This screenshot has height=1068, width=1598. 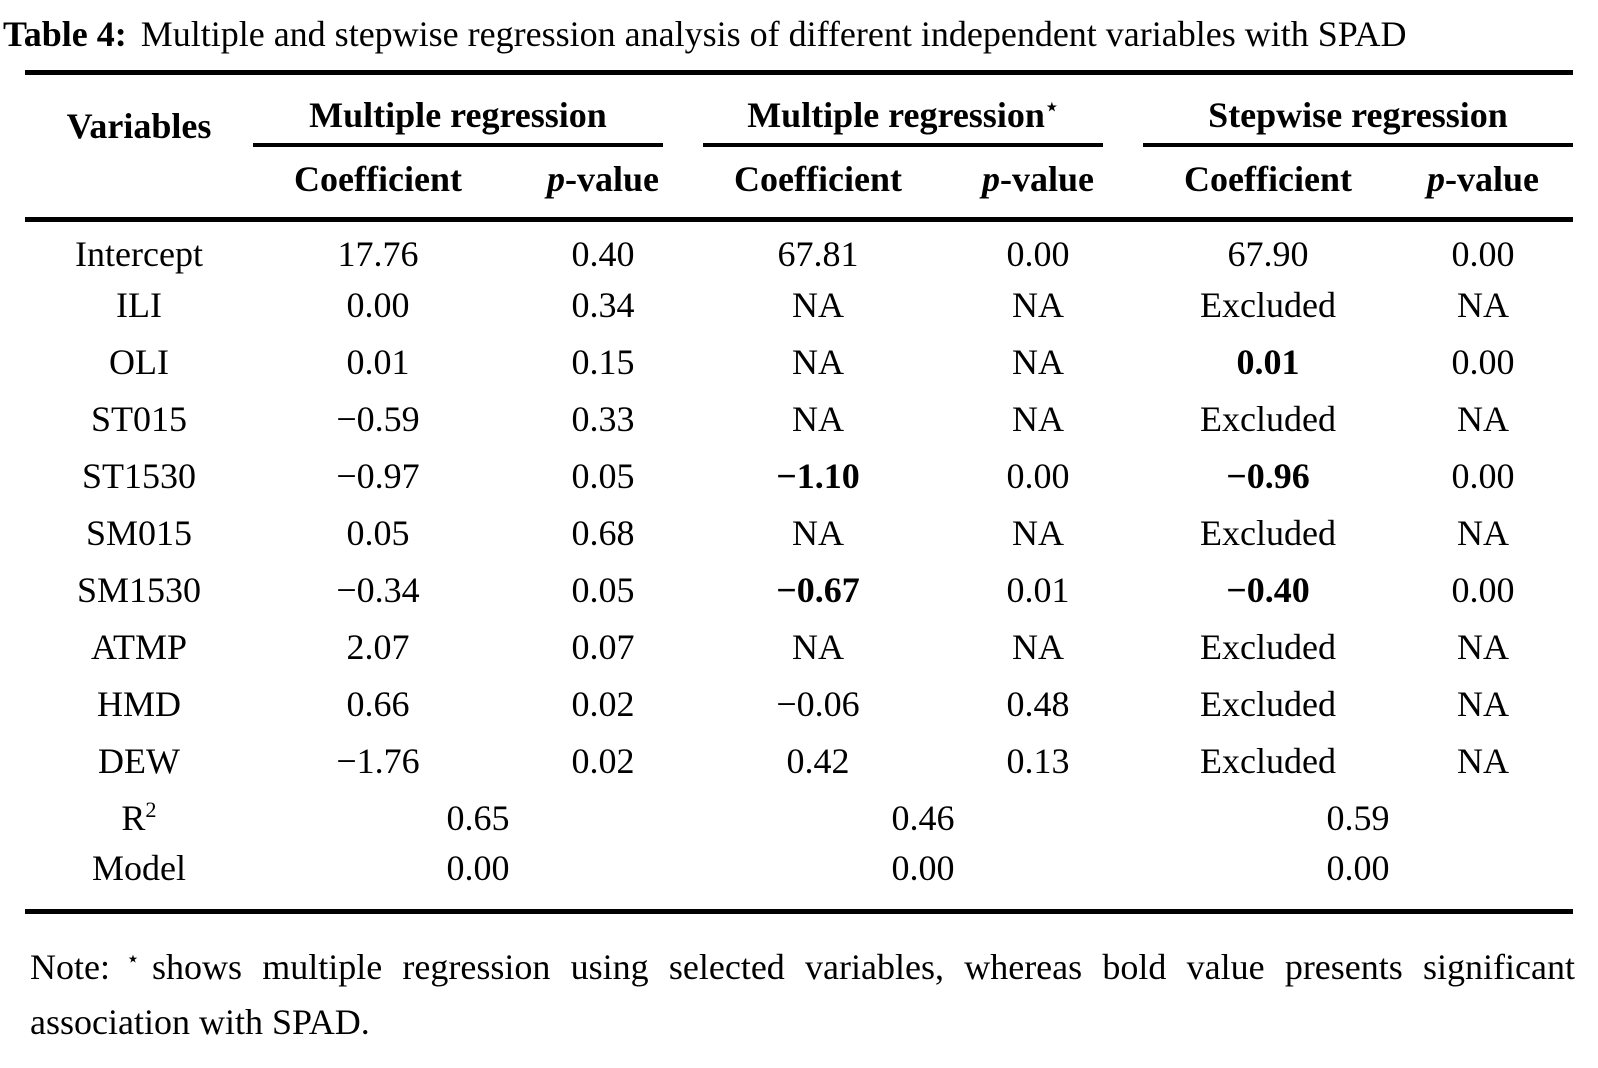 What do you see at coordinates (139, 305) in the screenshot?
I see `row-label: ILI` at bounding box center [139, 305].